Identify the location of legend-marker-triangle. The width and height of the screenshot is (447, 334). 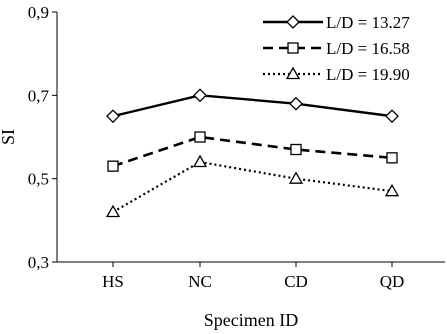
(293, 73).